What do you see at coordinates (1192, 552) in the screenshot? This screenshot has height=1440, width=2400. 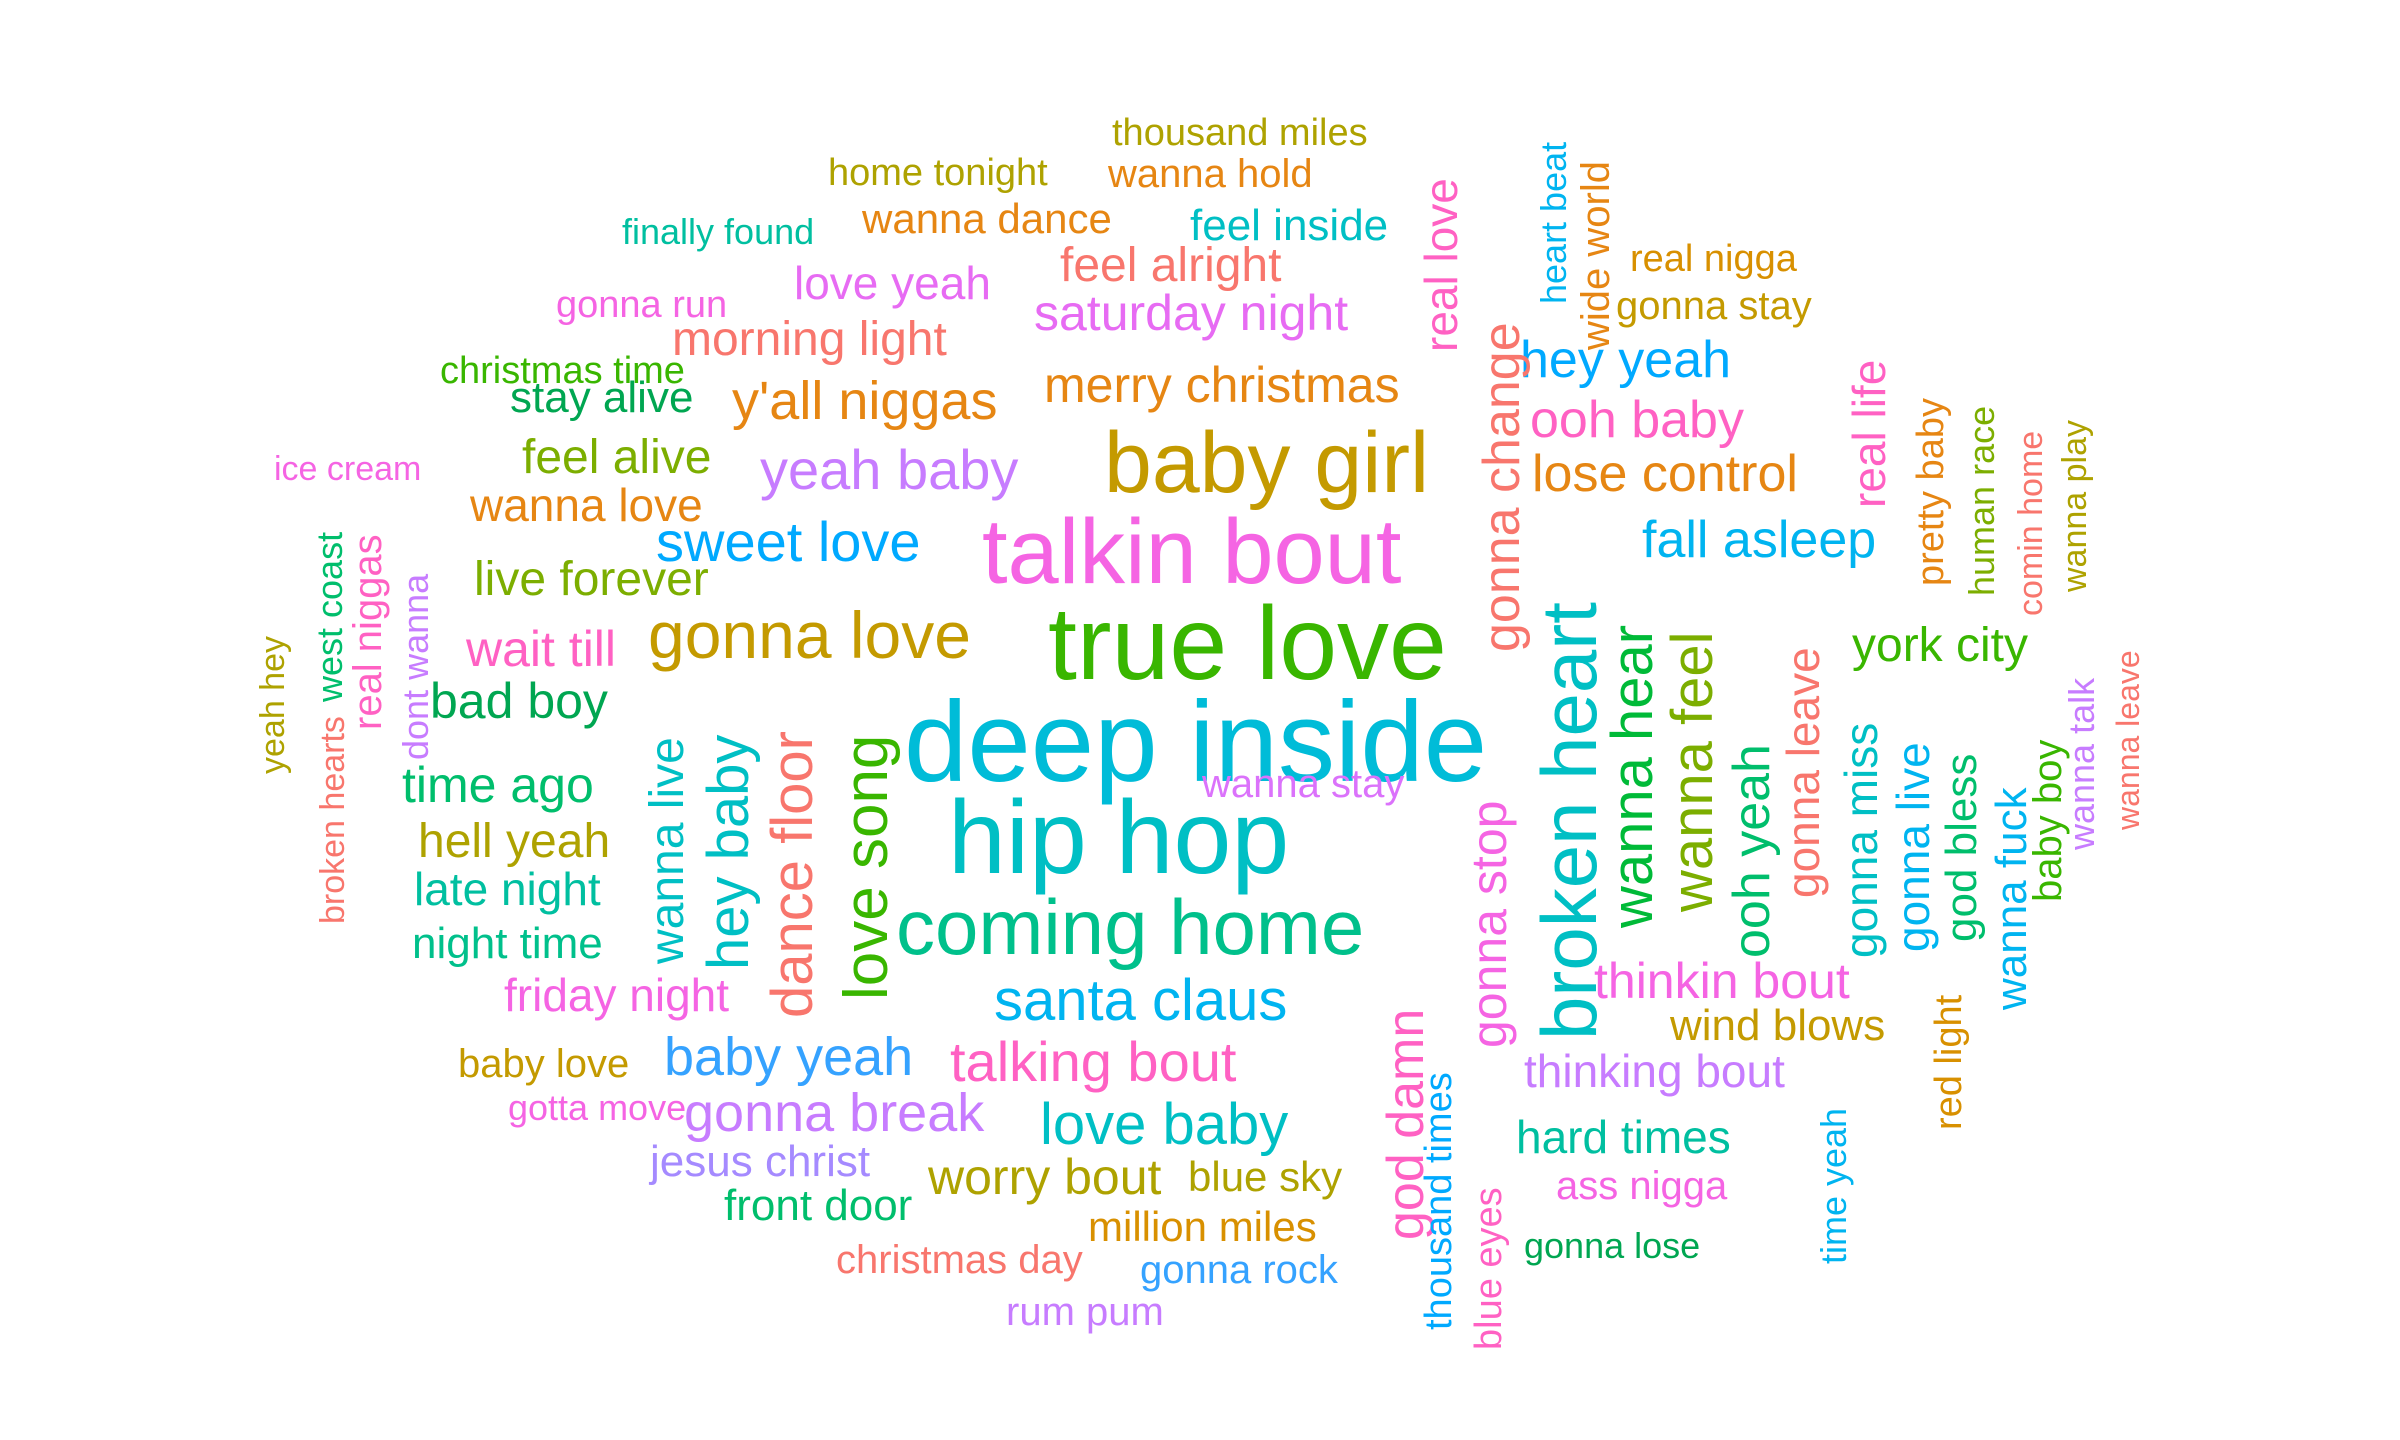 I see `word: talkin bout` at bounding box center [1192, 552].